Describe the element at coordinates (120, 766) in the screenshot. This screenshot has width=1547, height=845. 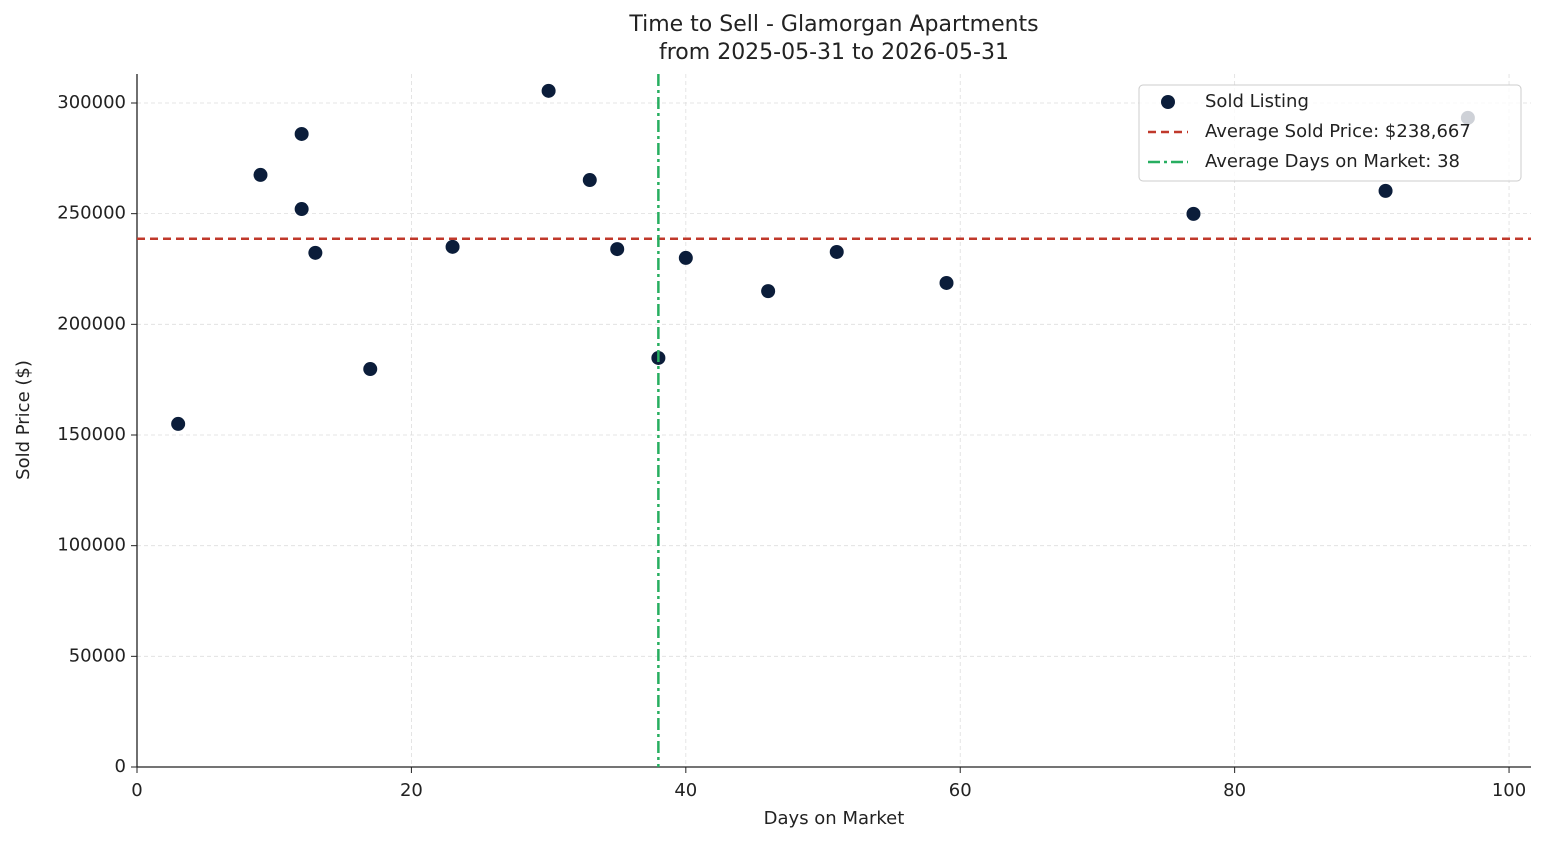
I see `y-tick-label: 0` at that location.